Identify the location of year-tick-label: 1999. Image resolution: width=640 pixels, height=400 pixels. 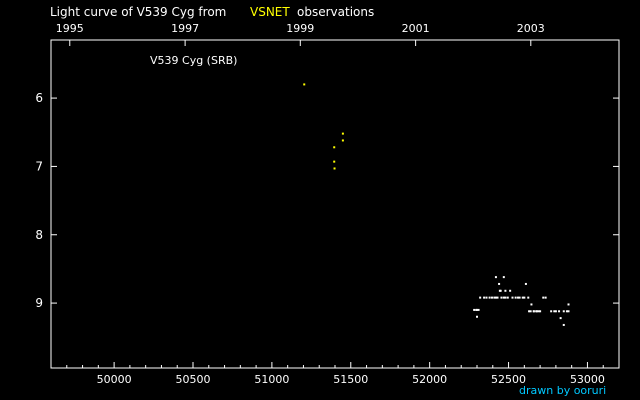
(300, 28).